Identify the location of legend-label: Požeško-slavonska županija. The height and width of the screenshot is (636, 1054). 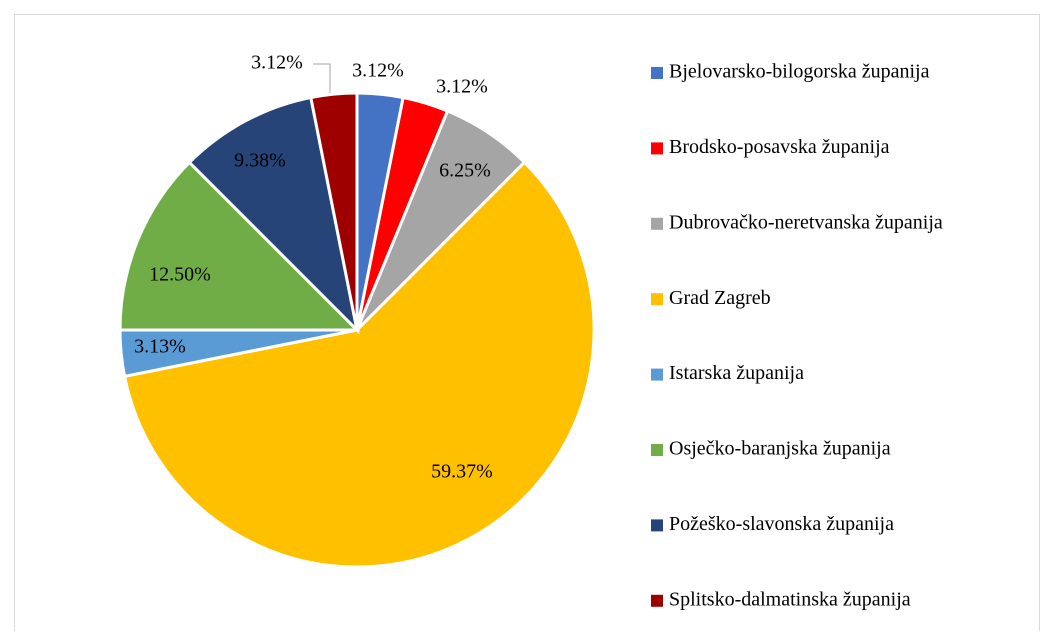
(781, 524).